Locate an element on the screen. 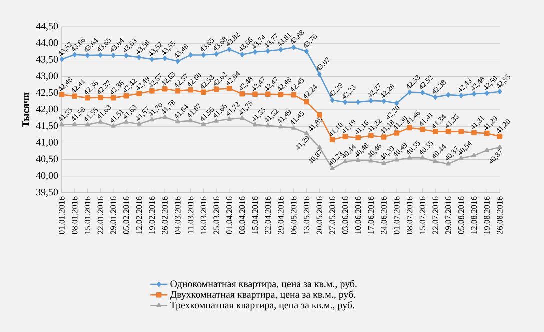 The width and height of the screenshot is (544, 332). x-tick-label: 06.05.2016 is located at coordinates (294, 215).